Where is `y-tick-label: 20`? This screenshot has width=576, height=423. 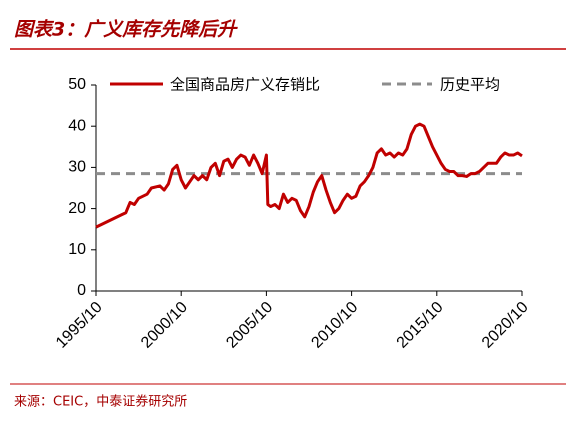
y-tick-label: 20 is located at coordinates (77, 208).